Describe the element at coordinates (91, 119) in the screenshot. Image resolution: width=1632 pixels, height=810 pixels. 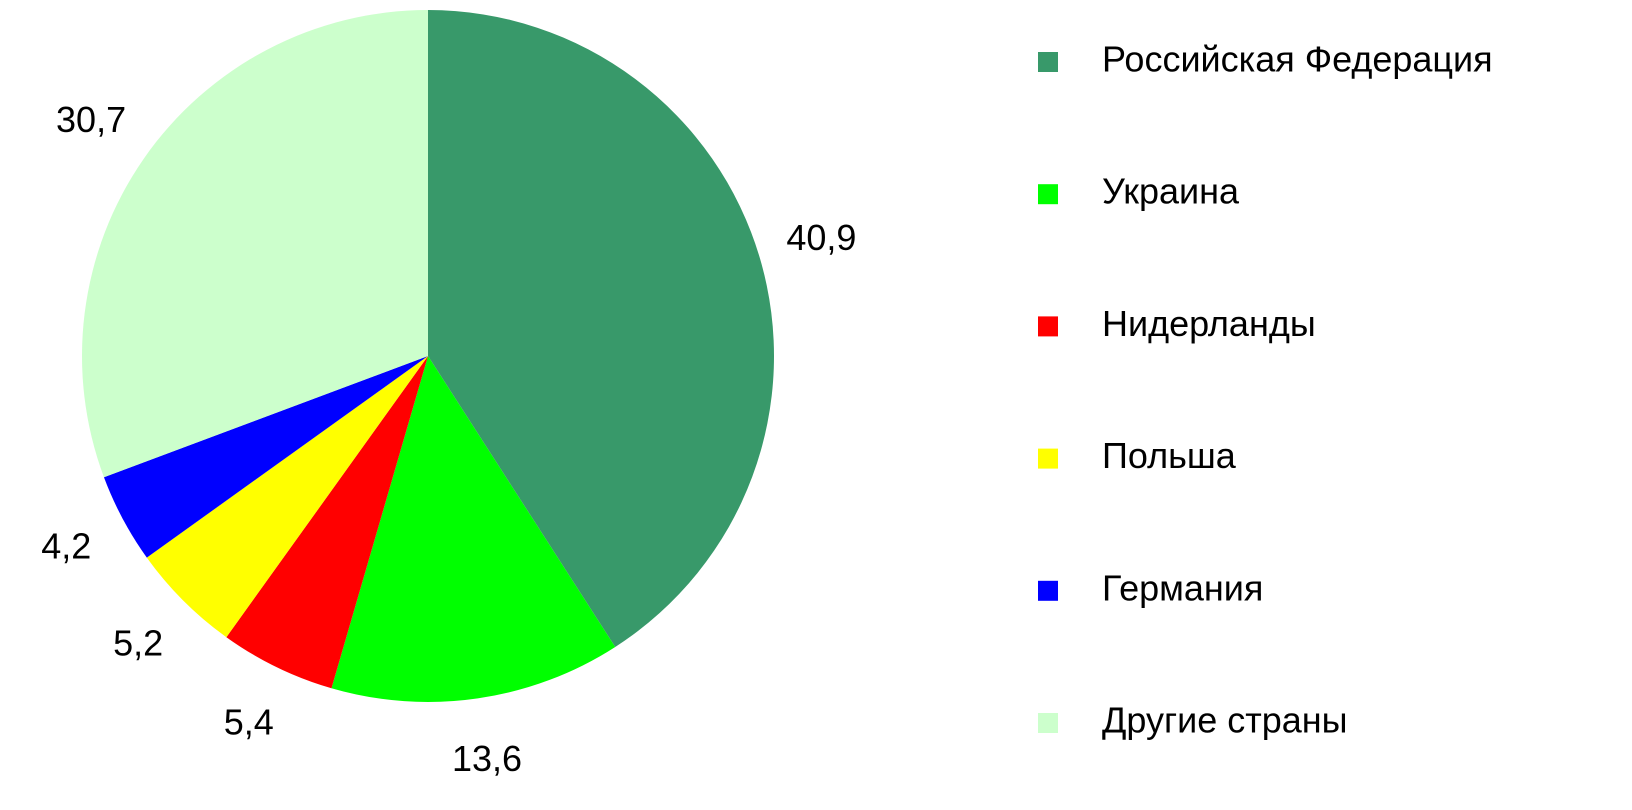
I see `data-label: 30,7` at that location.